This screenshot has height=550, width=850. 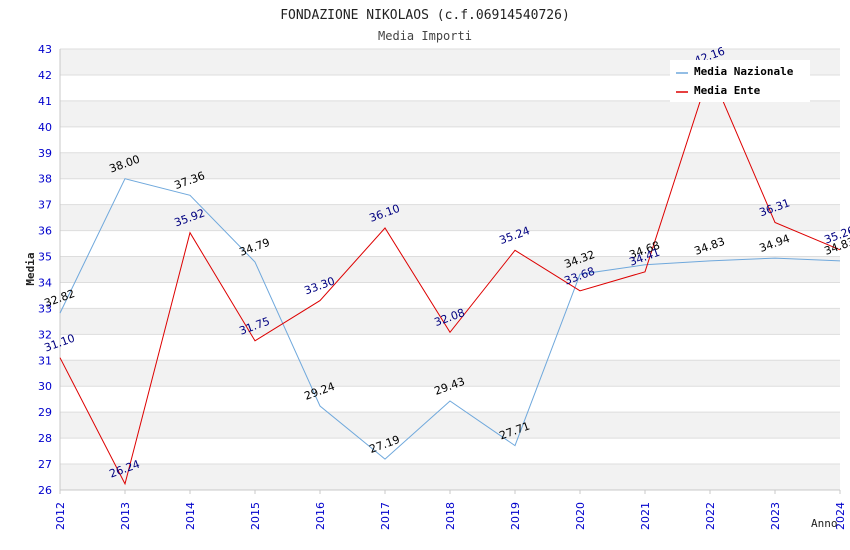 What do you see at coordinates (45, 75) in the screenshot?
I see `y-tick-label: 42` at bounding box center [45, 75].